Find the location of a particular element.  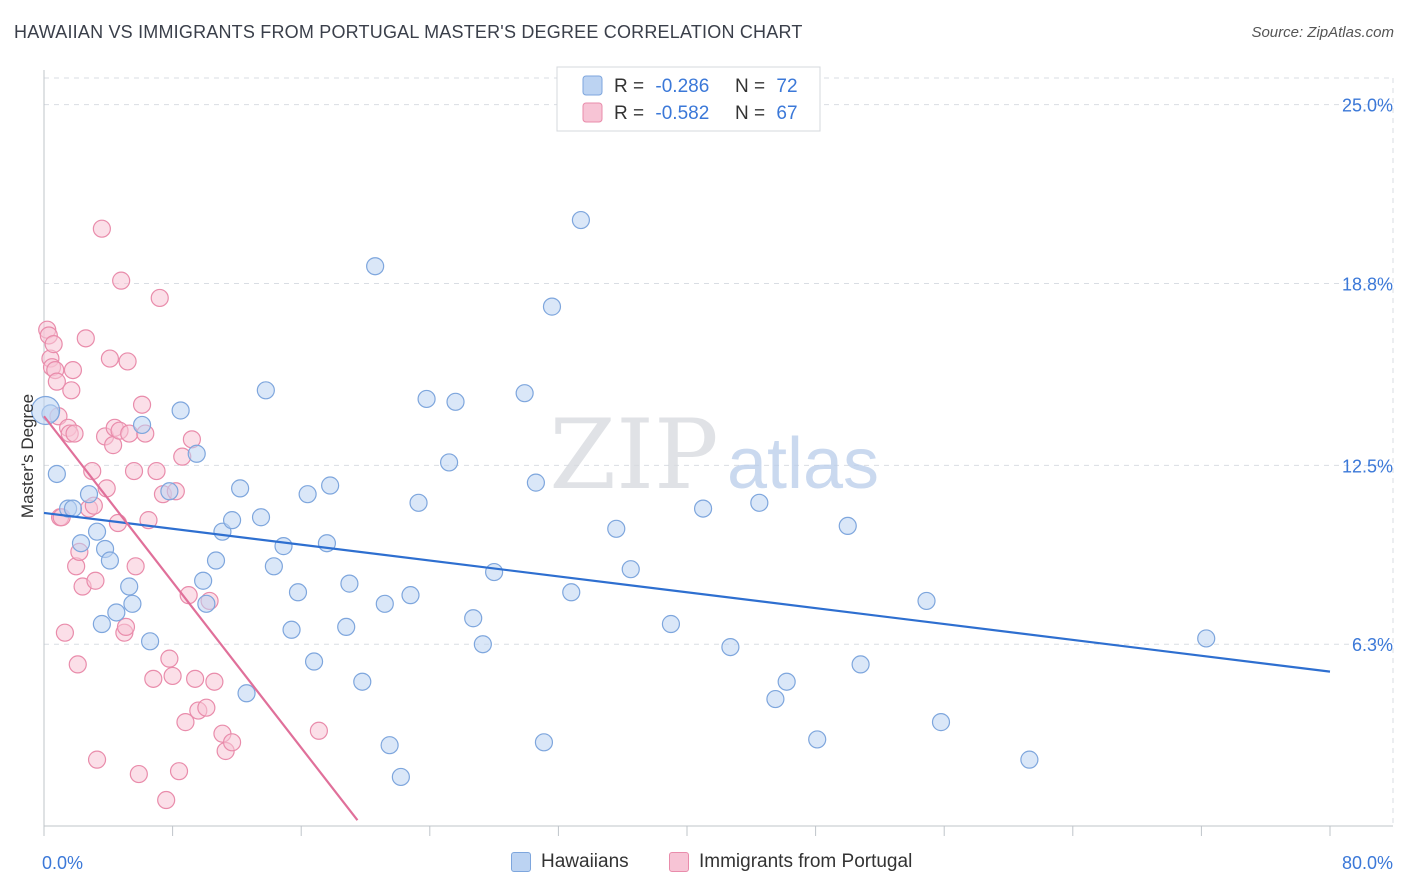

bottom-legend: Hawaiians Immigrants from Portugal is located at coordinates (703, 865).